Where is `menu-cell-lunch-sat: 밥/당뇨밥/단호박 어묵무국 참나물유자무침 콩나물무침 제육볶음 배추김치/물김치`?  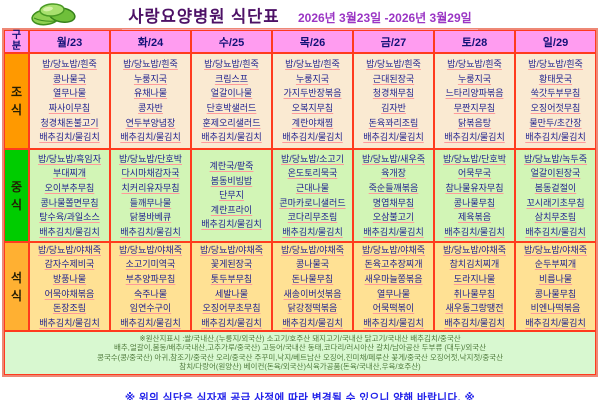
menu-cell-lunch-sat: 밥/당뇨밥/단호박 어묵무국 참나물유자무침 콩나물무침 제육볶음 배추김치/물김치 is located at coordinates (474, 195).